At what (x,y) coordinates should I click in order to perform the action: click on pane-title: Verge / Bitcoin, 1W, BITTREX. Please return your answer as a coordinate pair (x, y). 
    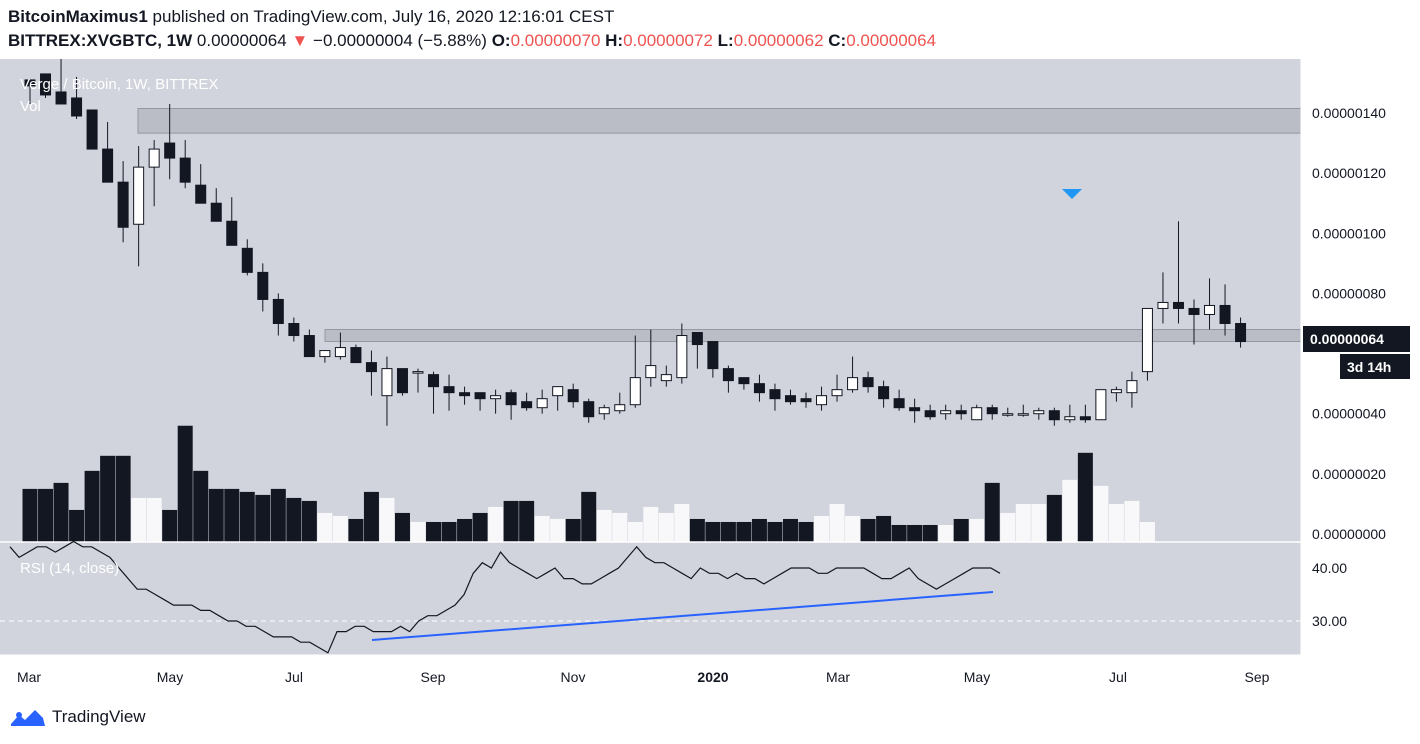
    Looking at the image, I should click on (119, 84).